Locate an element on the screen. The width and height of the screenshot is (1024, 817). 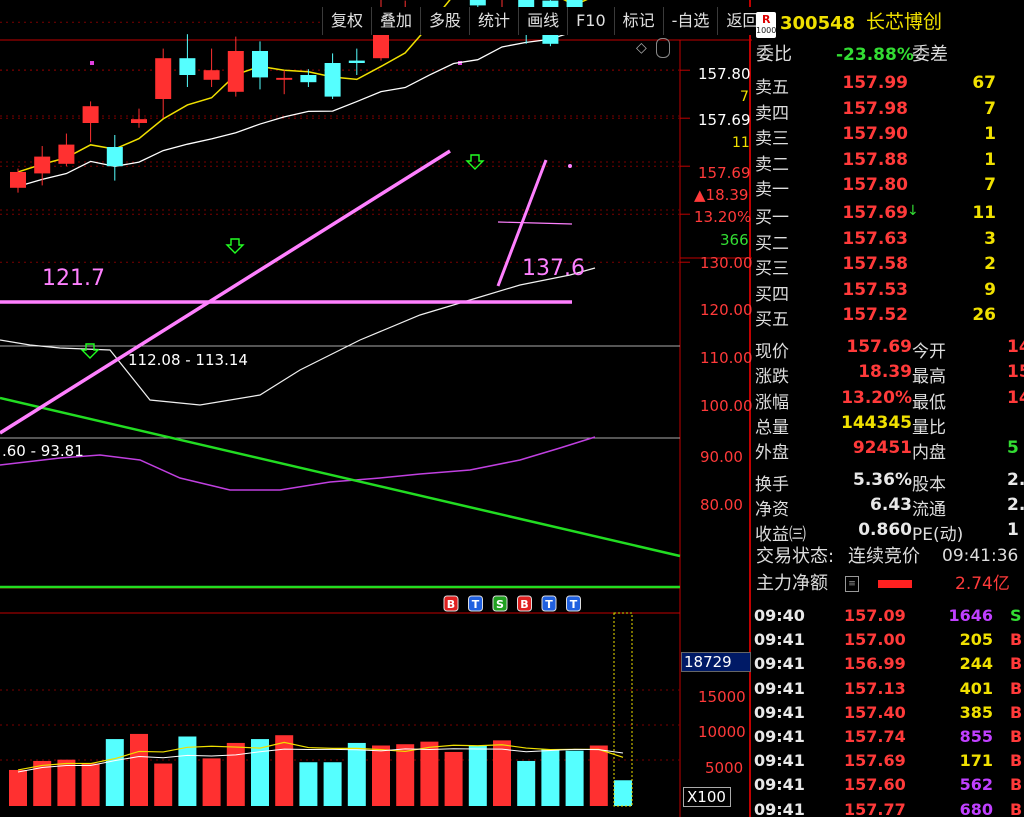
trade-price: 157.09 is located at coordinates (875, 615).